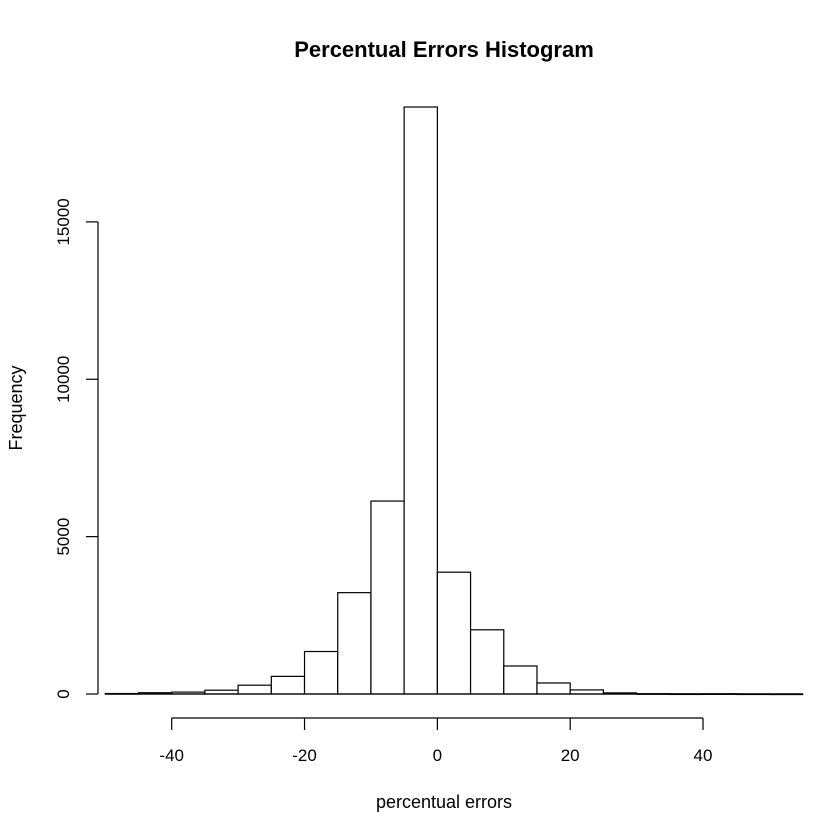 Image resolution: width=840 pixels, height=840 pixels. What do you see at coordinates (437, 755) in the screenshot?
I see `x-tick-label: 0` at bounding box center [437, 755].